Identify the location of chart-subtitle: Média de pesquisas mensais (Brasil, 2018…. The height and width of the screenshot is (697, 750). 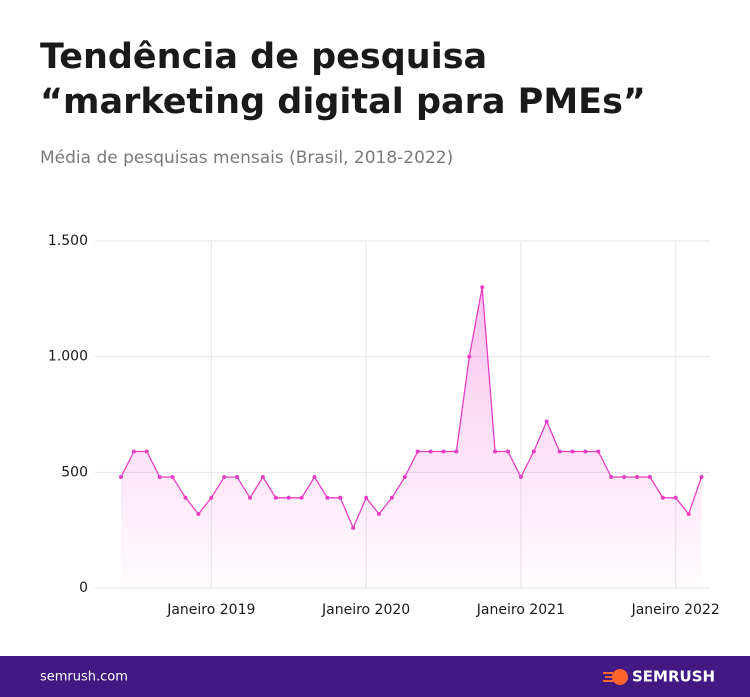
(246, 158).